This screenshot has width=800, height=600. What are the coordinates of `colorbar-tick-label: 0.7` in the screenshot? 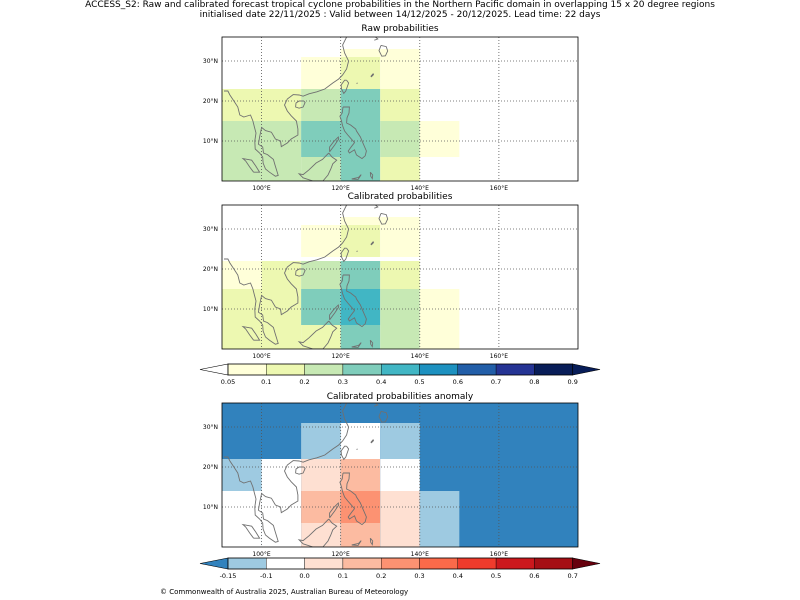 It's located at (496, 382).